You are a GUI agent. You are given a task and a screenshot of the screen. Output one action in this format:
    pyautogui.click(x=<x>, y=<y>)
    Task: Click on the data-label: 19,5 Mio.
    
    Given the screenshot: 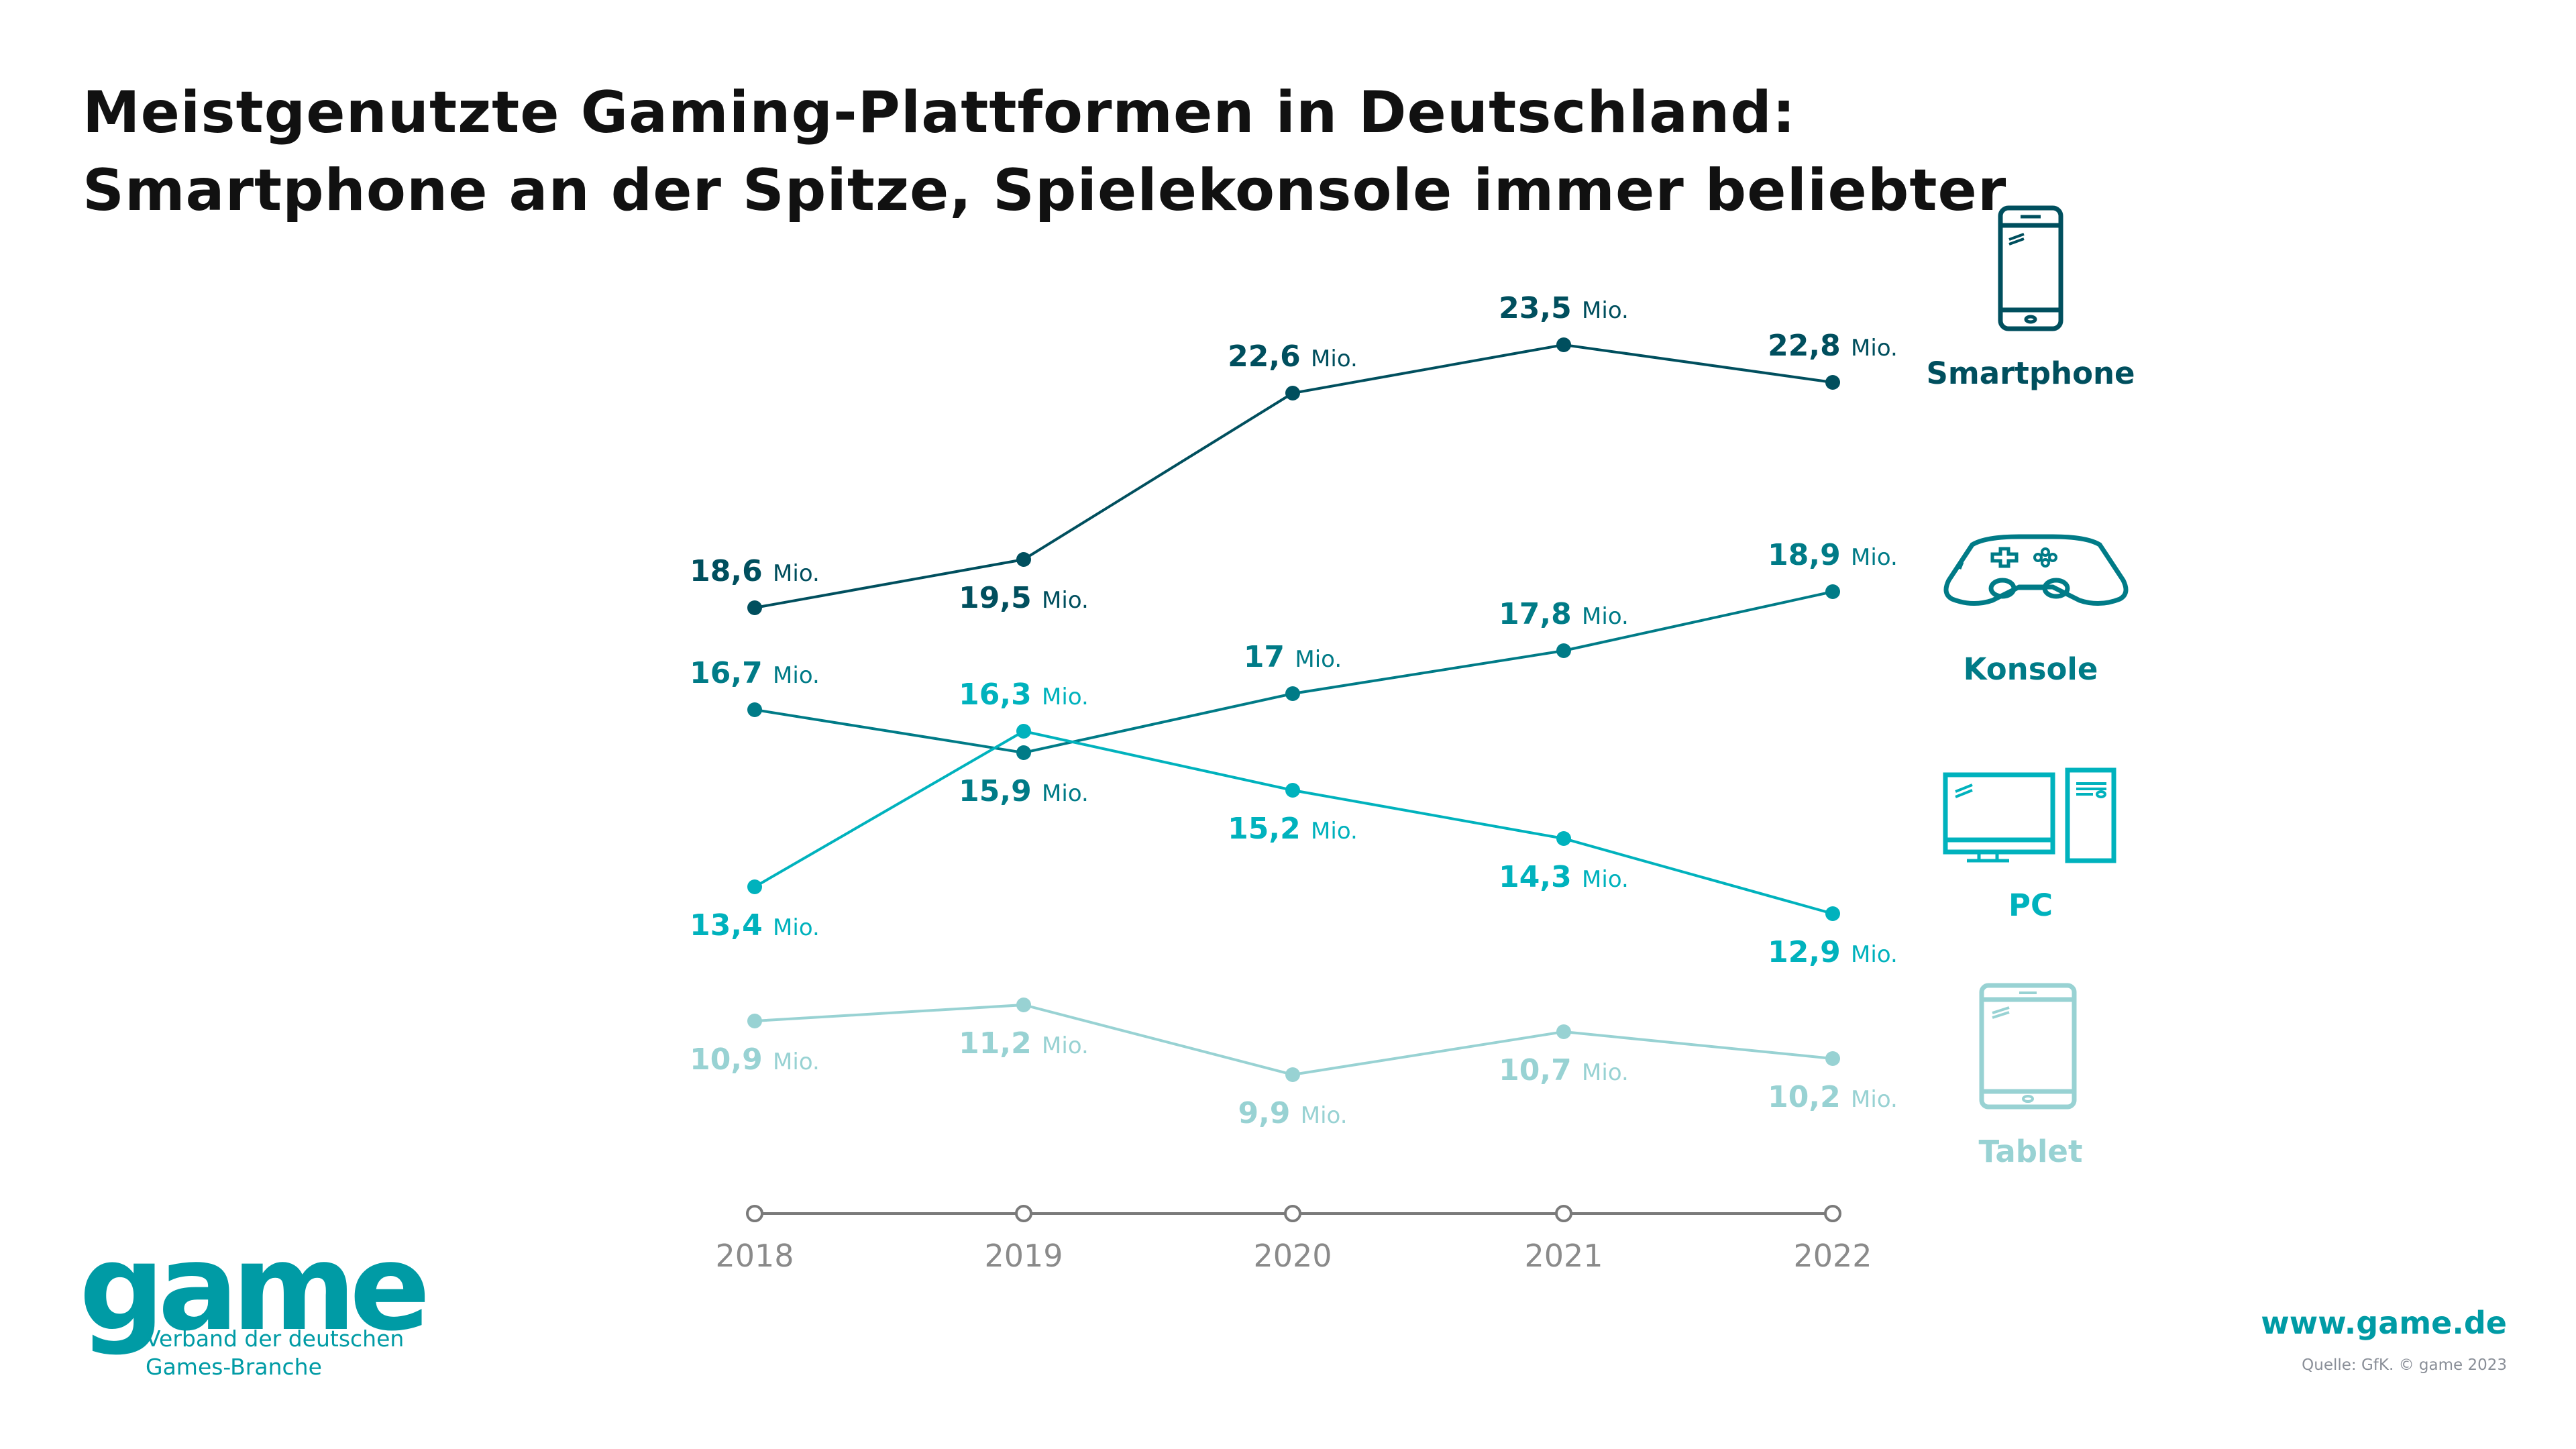 What is the action you would take?
    pyautogui.click(x=1024, y=598)
    